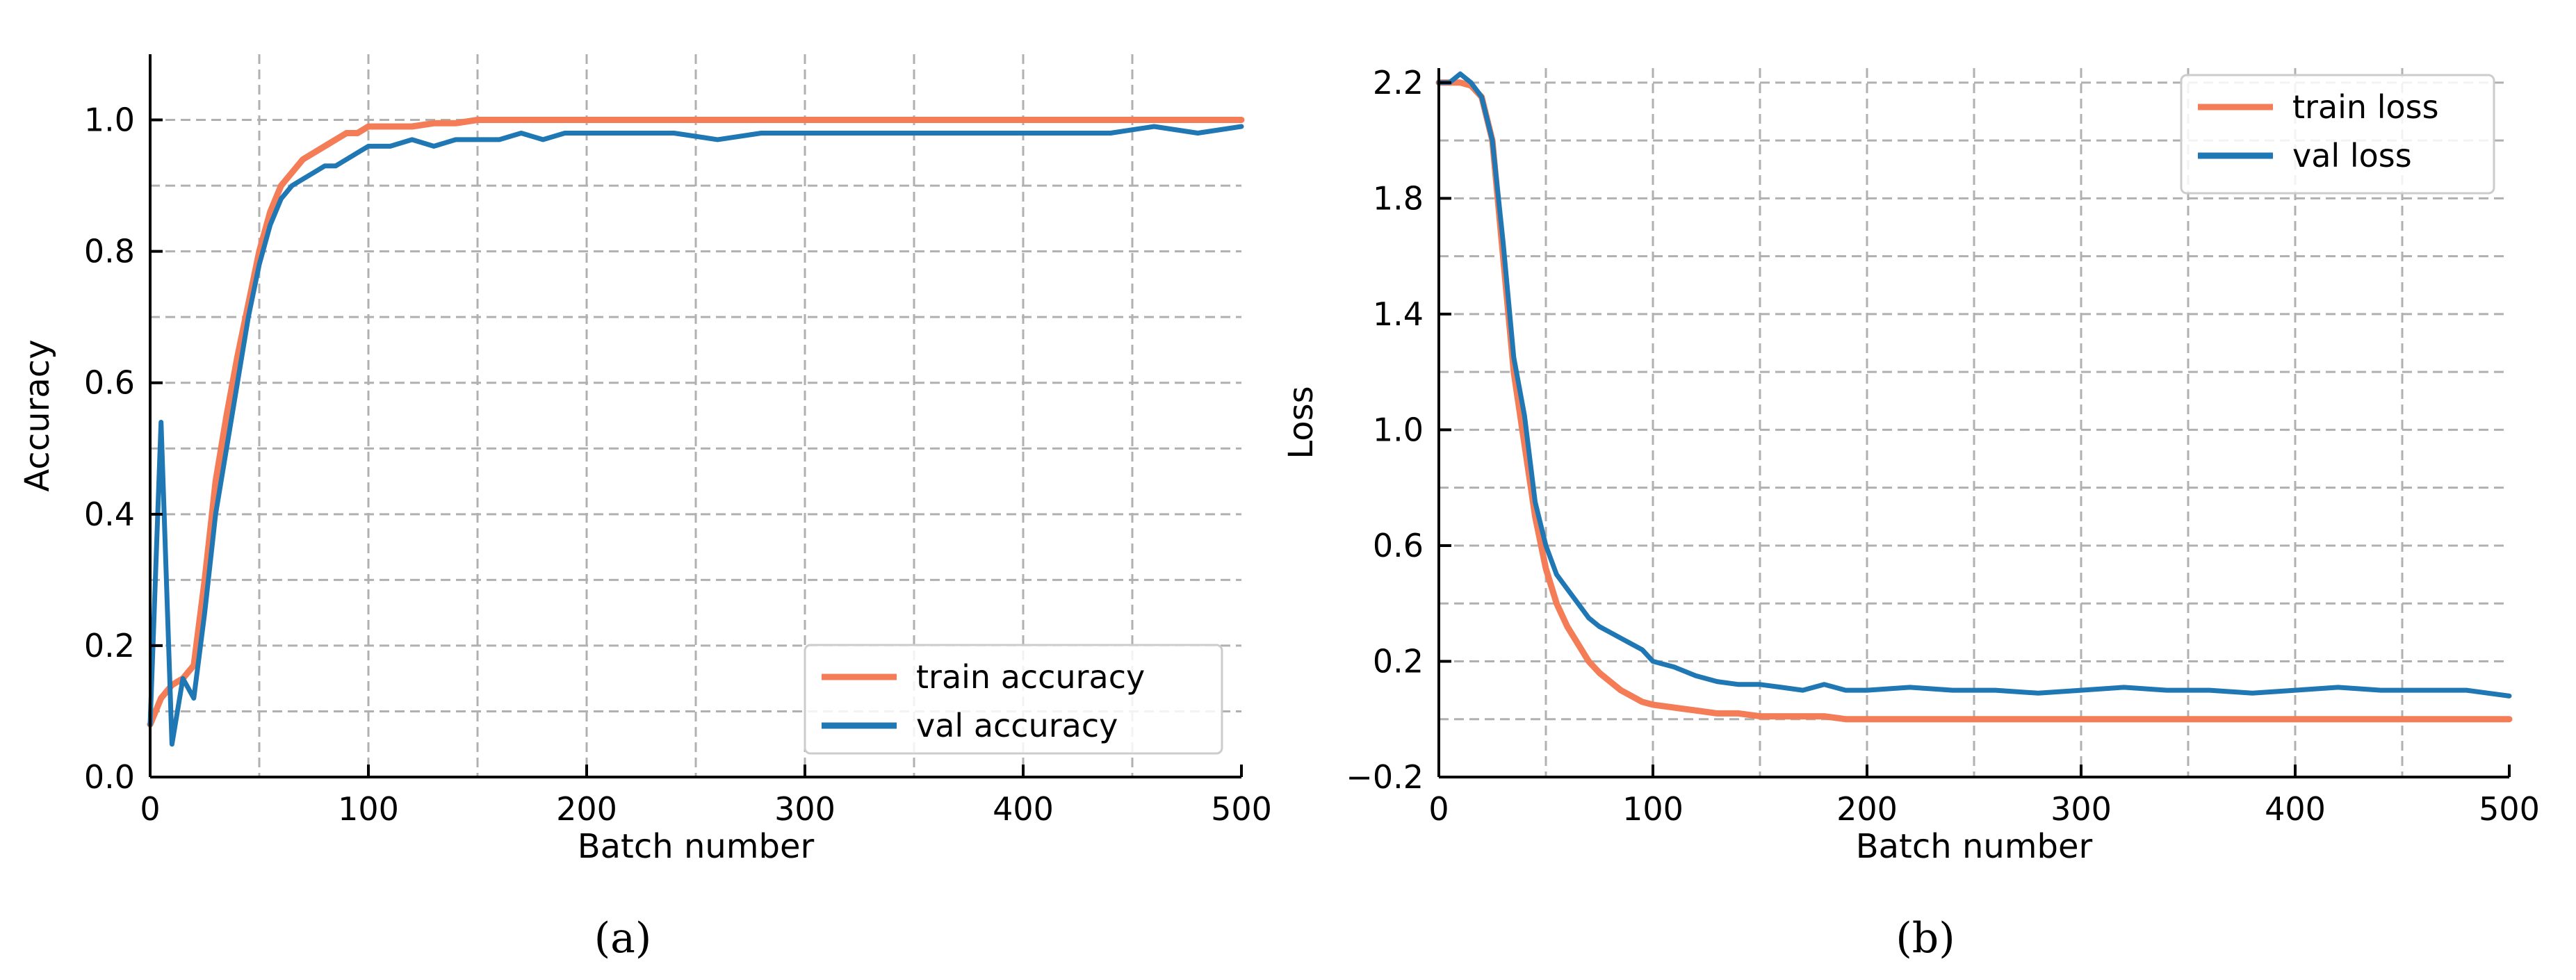 The image size is (2576, 980). What do you see at coordinates (37, 415) in the screenshot?
I see `y-axis-label: Accuracy` at bounding box center [37, 415].